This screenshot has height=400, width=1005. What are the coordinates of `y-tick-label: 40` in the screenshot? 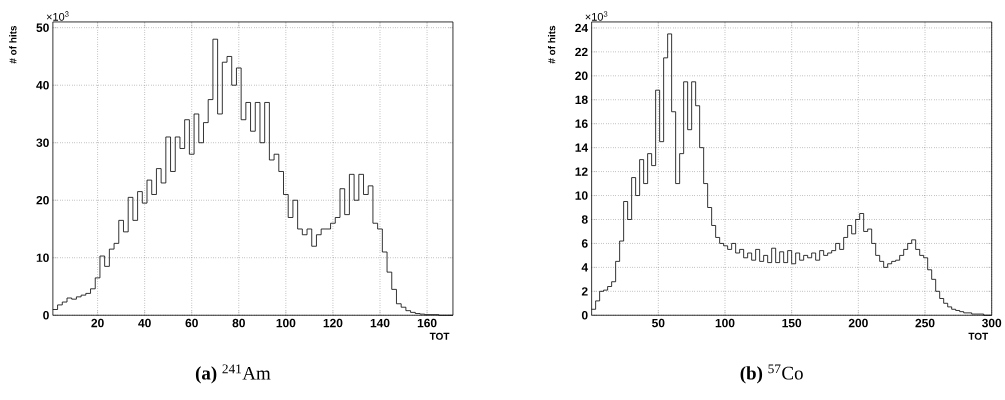 It's located at (42, 85).